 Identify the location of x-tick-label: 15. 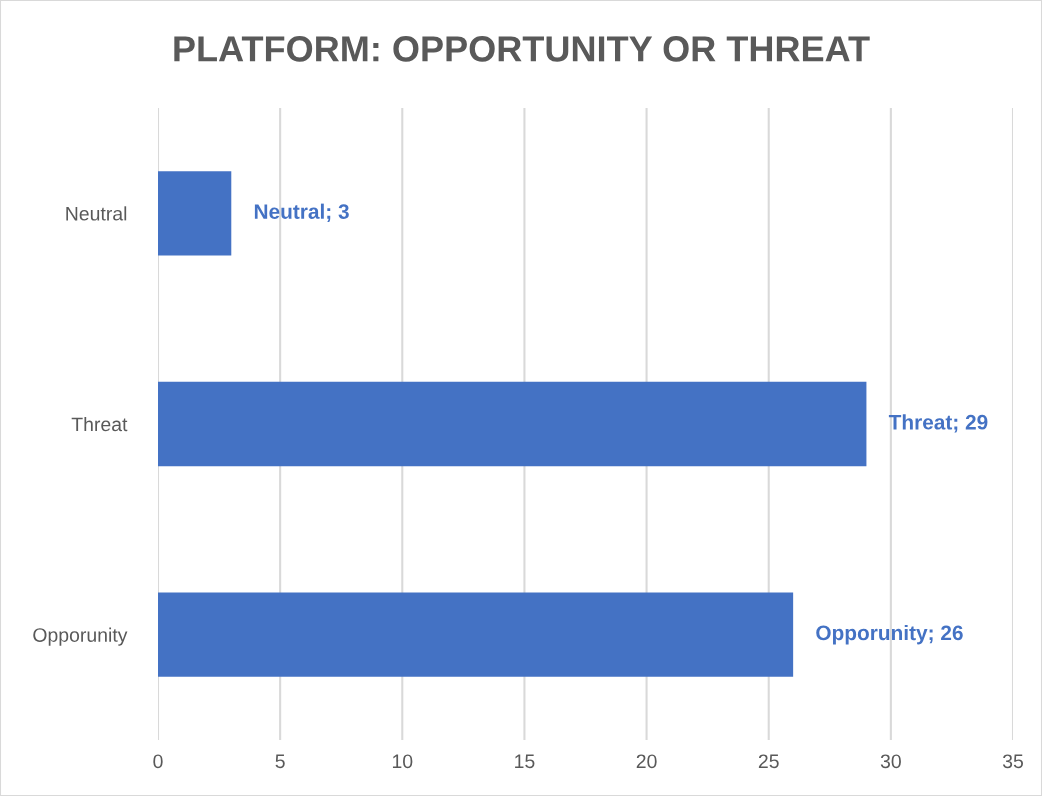
(525, 761).